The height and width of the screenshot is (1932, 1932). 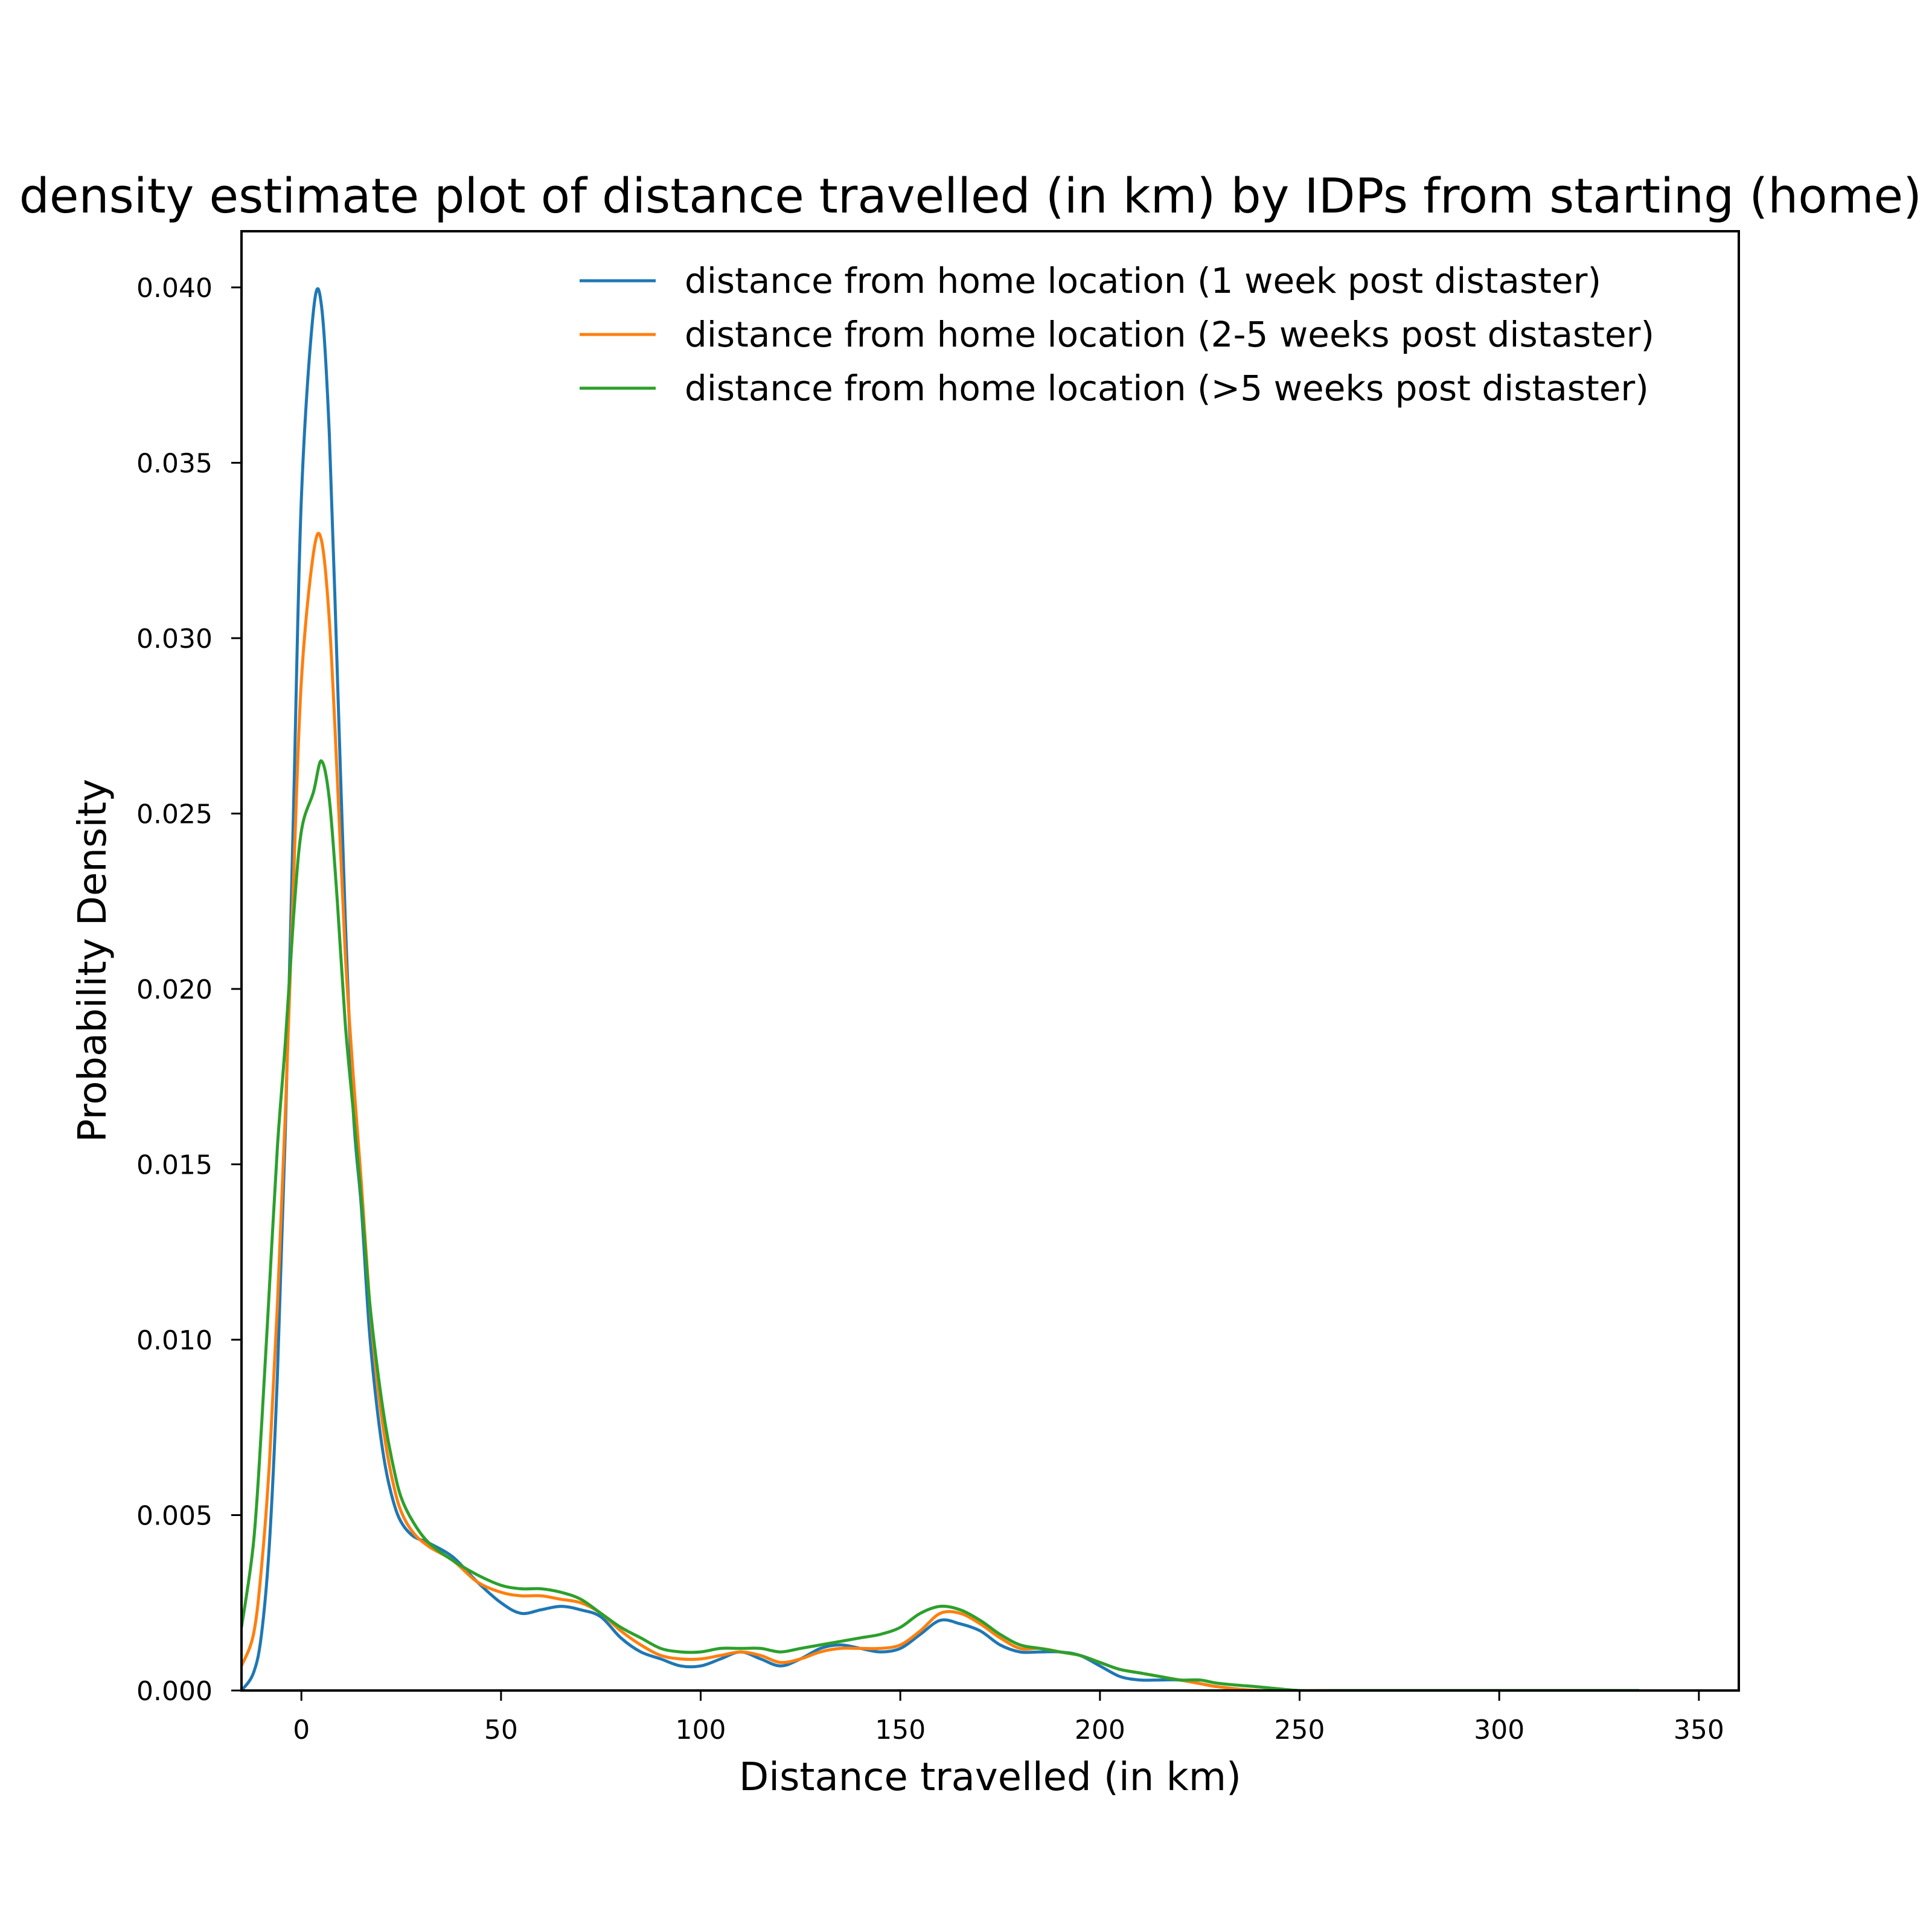 What do you see at coordinates (175, 1515) in the screenshot?
I see `y-tick-label: 0.005` at bounding box center [175, 1515].